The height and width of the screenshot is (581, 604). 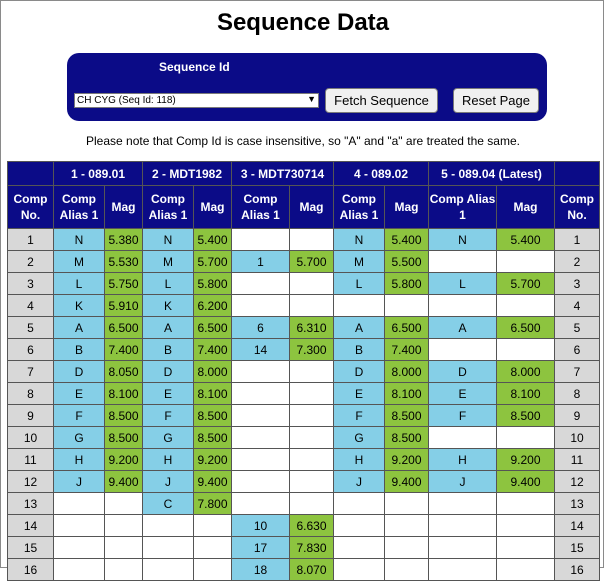 I want to click on comp-no-cell: 16, so click(x=577, y=569).